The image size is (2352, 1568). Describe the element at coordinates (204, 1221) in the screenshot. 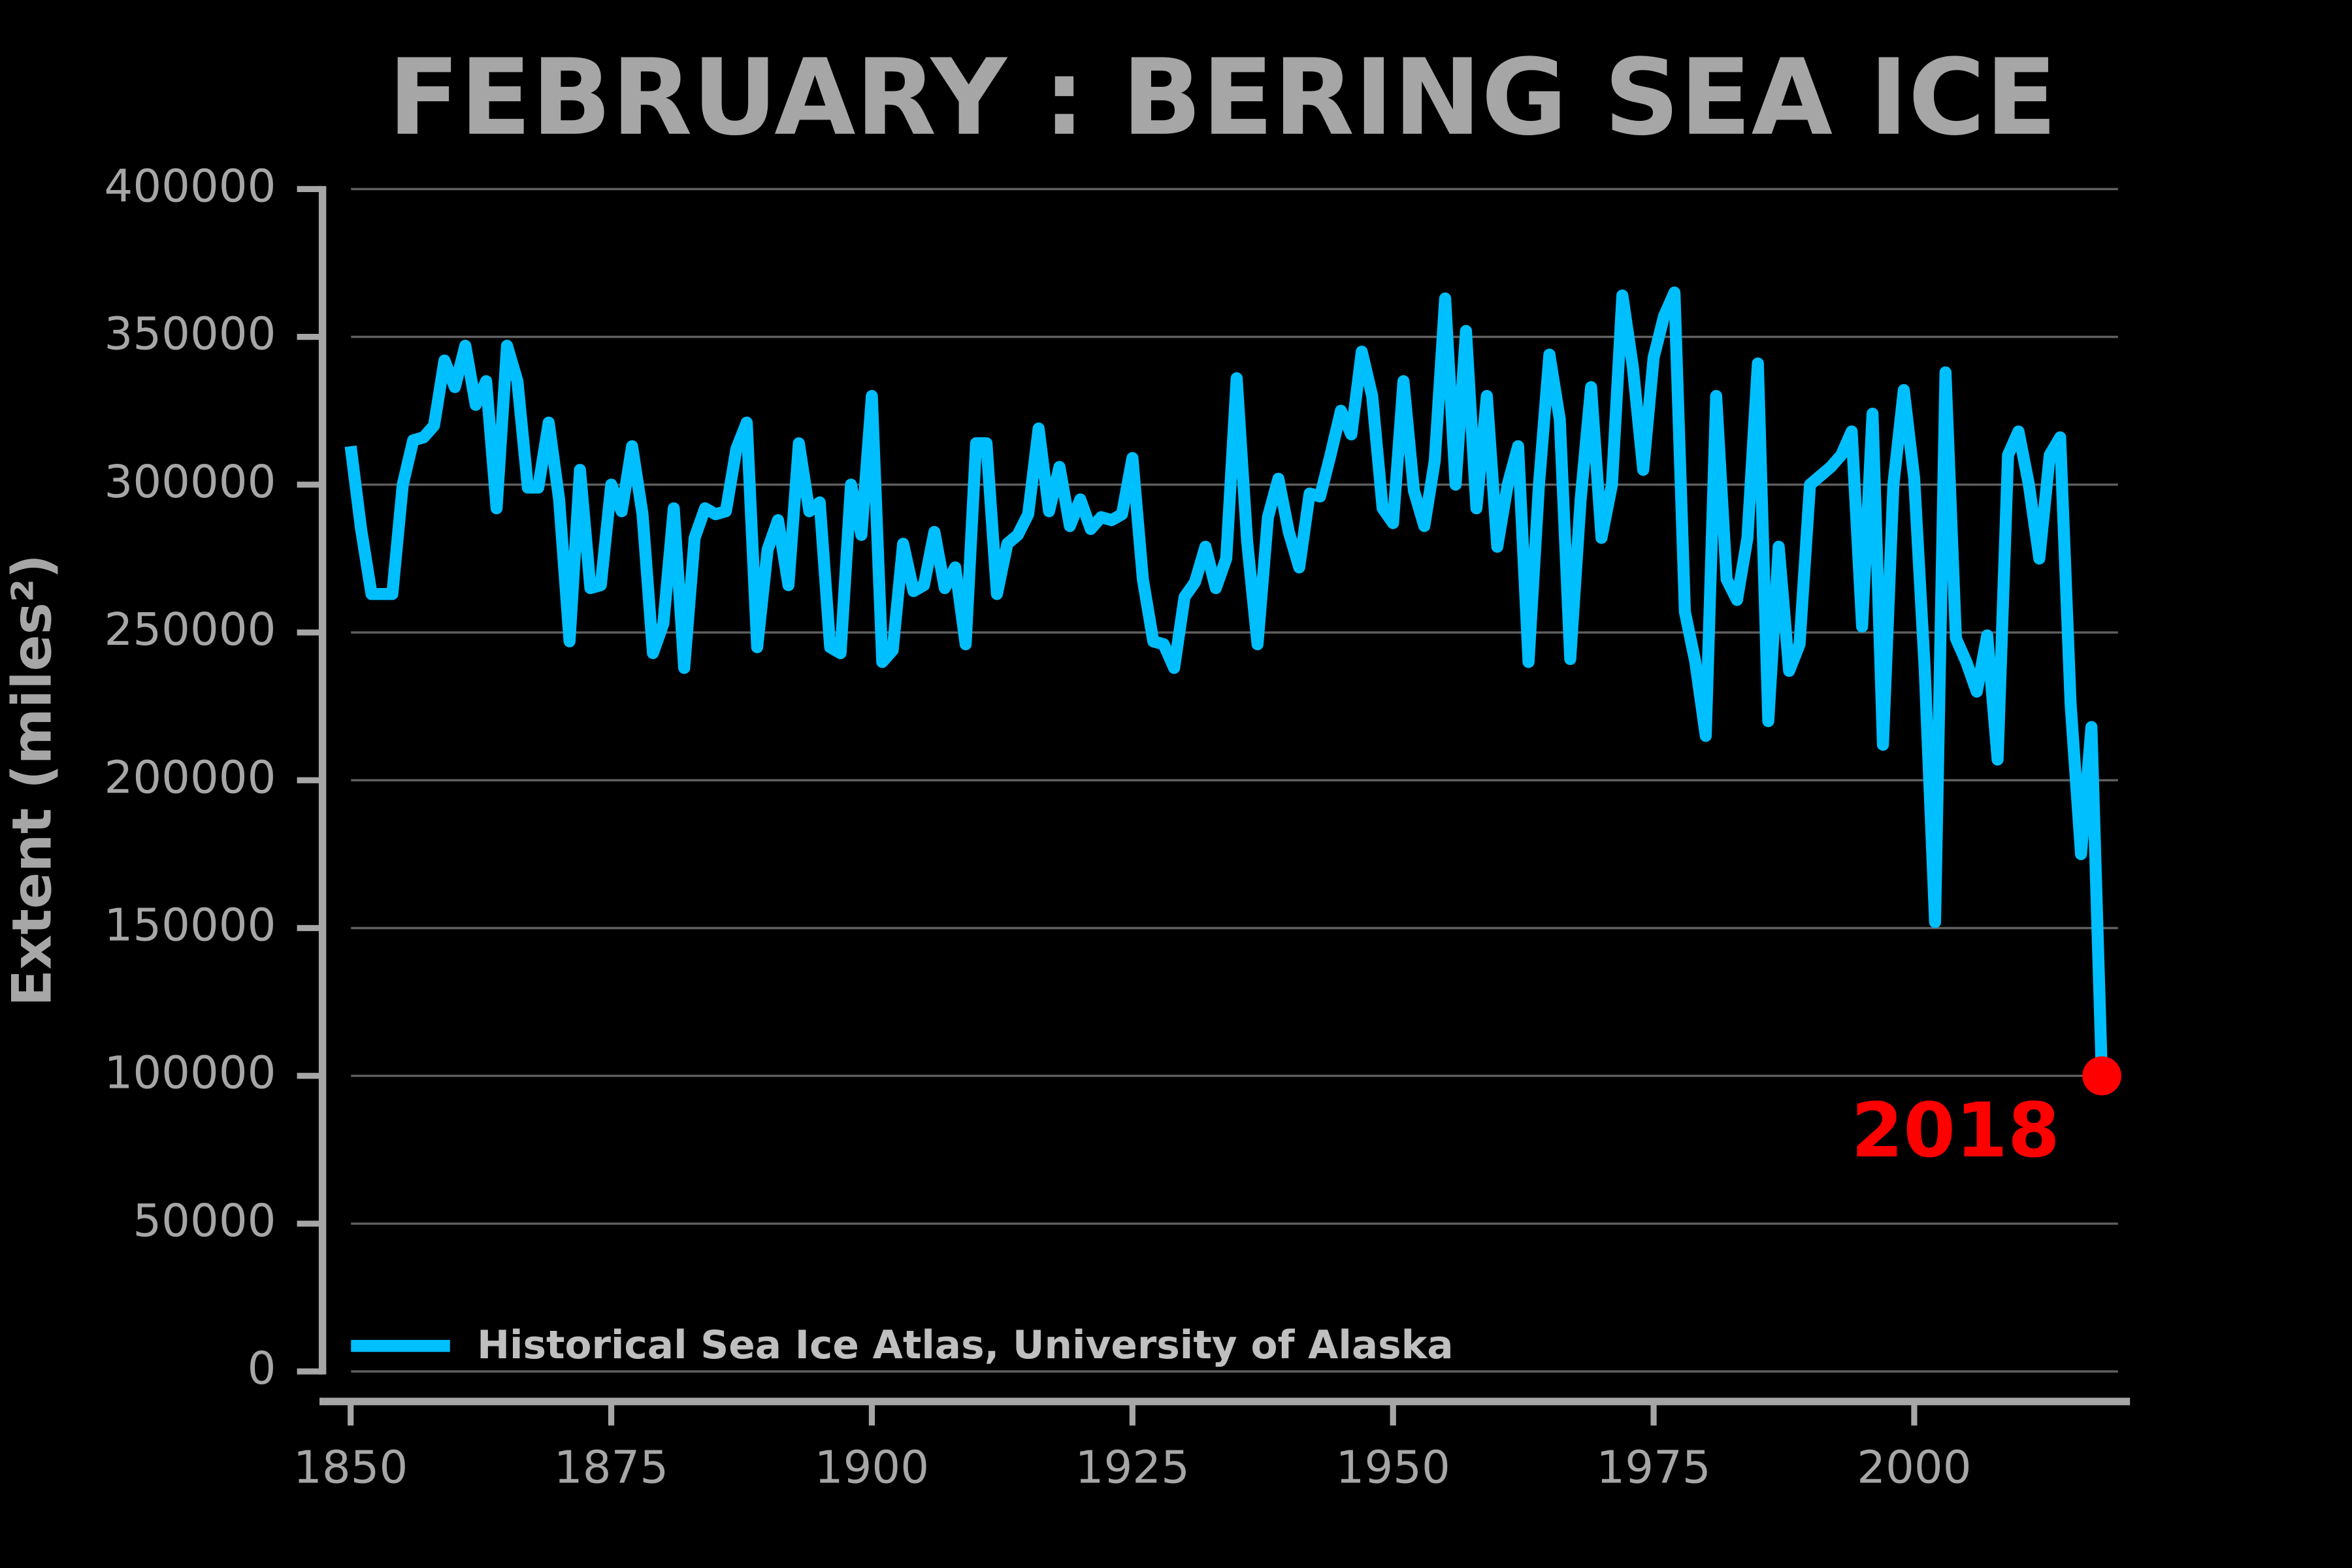

I see `y-tick-label: 50000` at that location.